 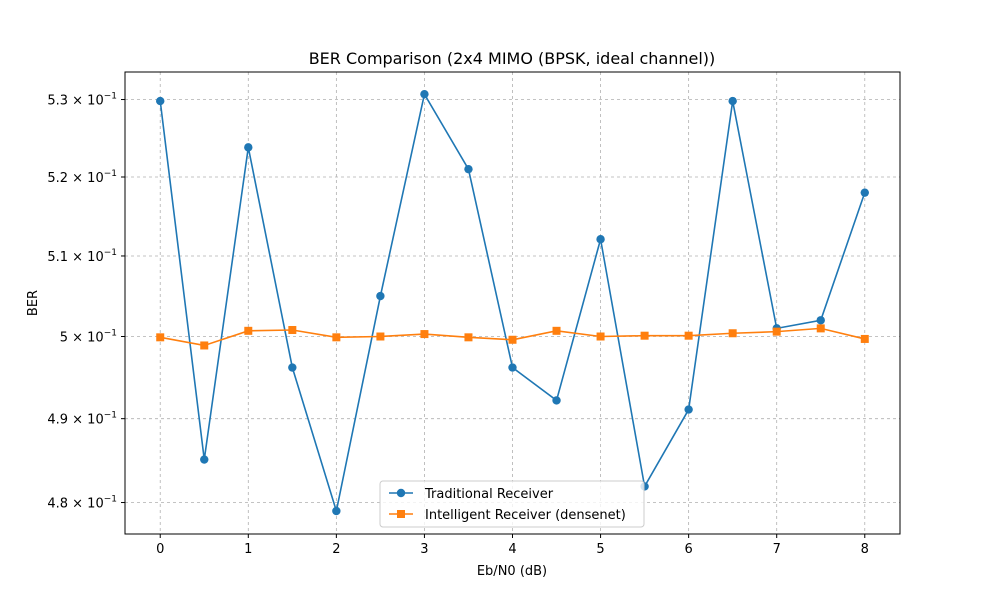 What do you see at coordinates (777, 549) in the screenshot?
I see `x-tick-label: 7` at bounding box center [777, 549].